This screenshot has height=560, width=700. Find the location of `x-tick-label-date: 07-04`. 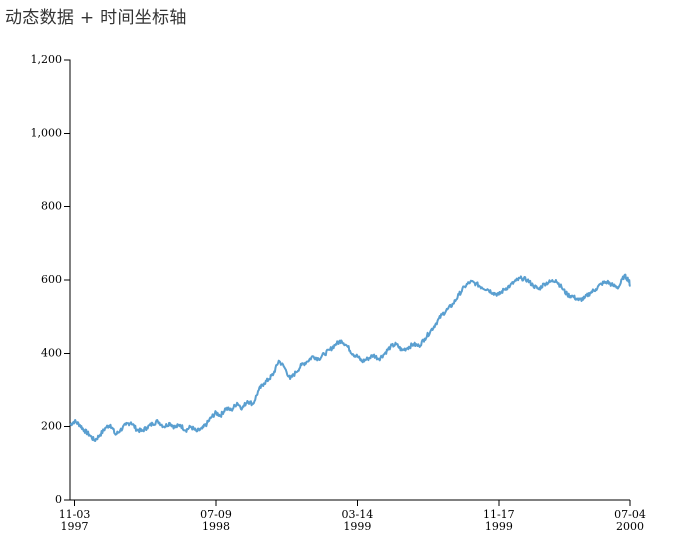

x-tick-label-date: 07-04 is located at coordinates (630, 514).